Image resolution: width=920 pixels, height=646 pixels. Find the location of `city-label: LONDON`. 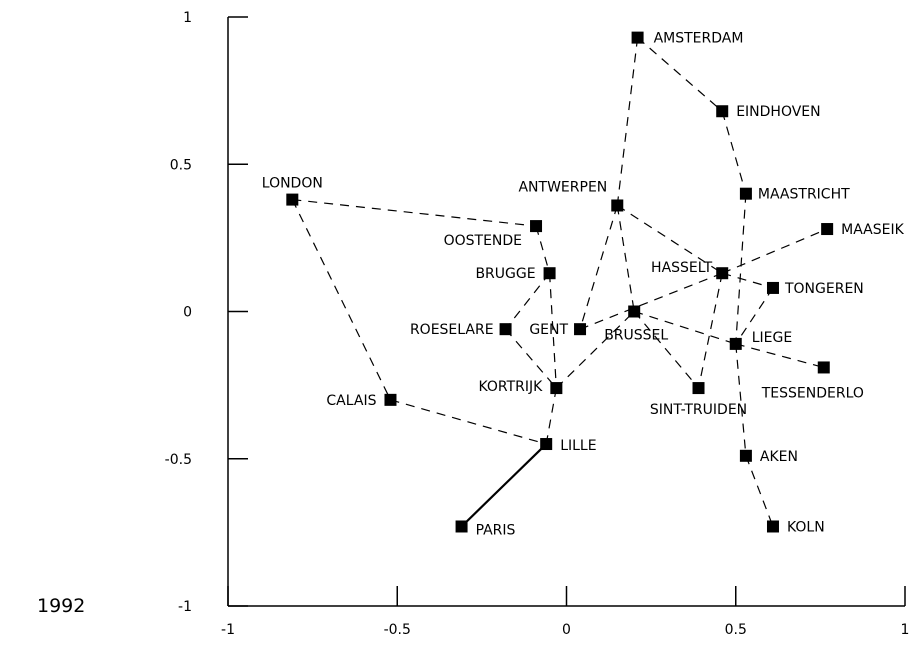

city-label: LONDON is located at coordinates (292, 184).